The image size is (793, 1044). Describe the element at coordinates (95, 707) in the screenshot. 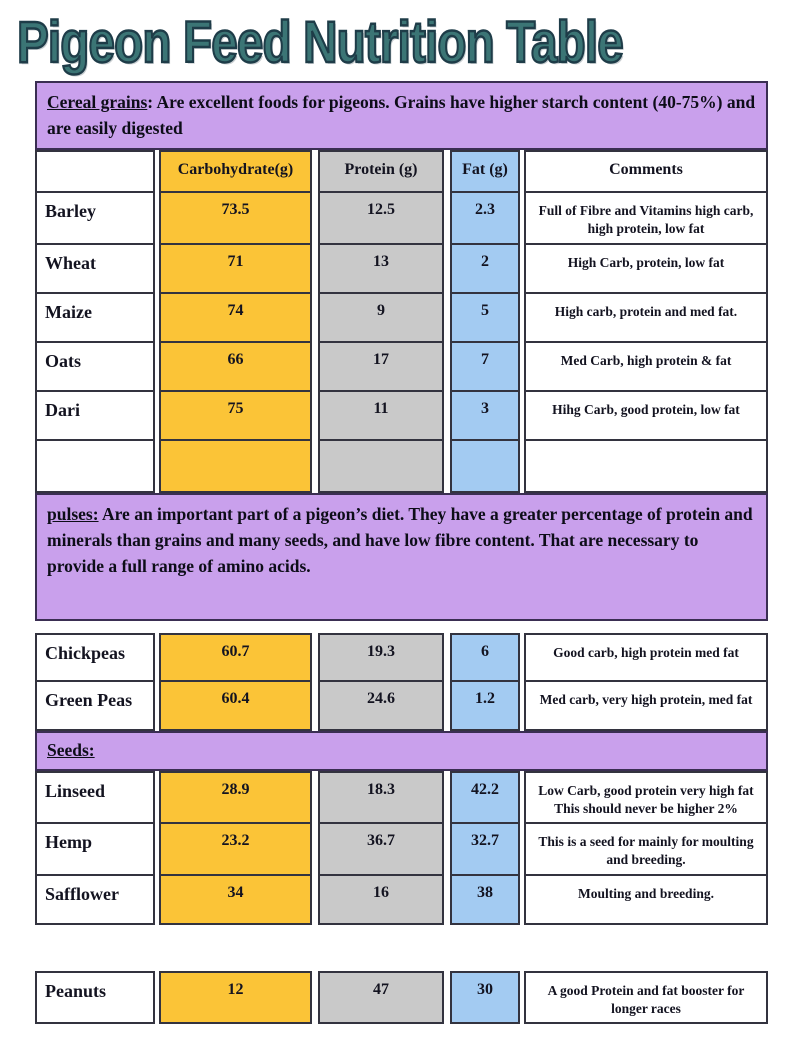

I see `food-name-cell: Green Peas` at that location.